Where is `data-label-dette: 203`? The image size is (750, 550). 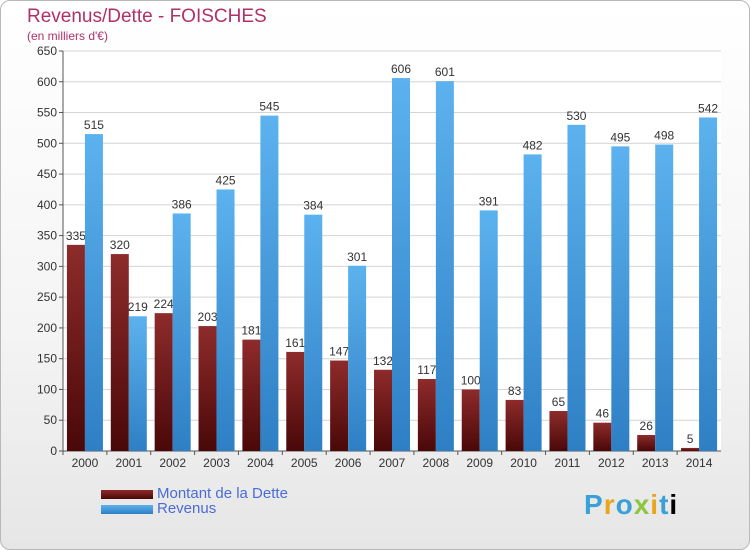 data-label-dette: 203 is located at coordinates (208, 317).